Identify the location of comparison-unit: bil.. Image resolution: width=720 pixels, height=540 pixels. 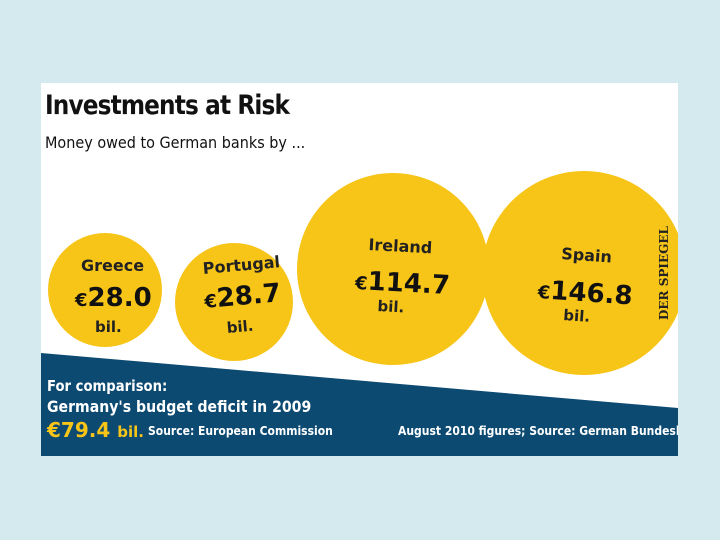
(130, 432).